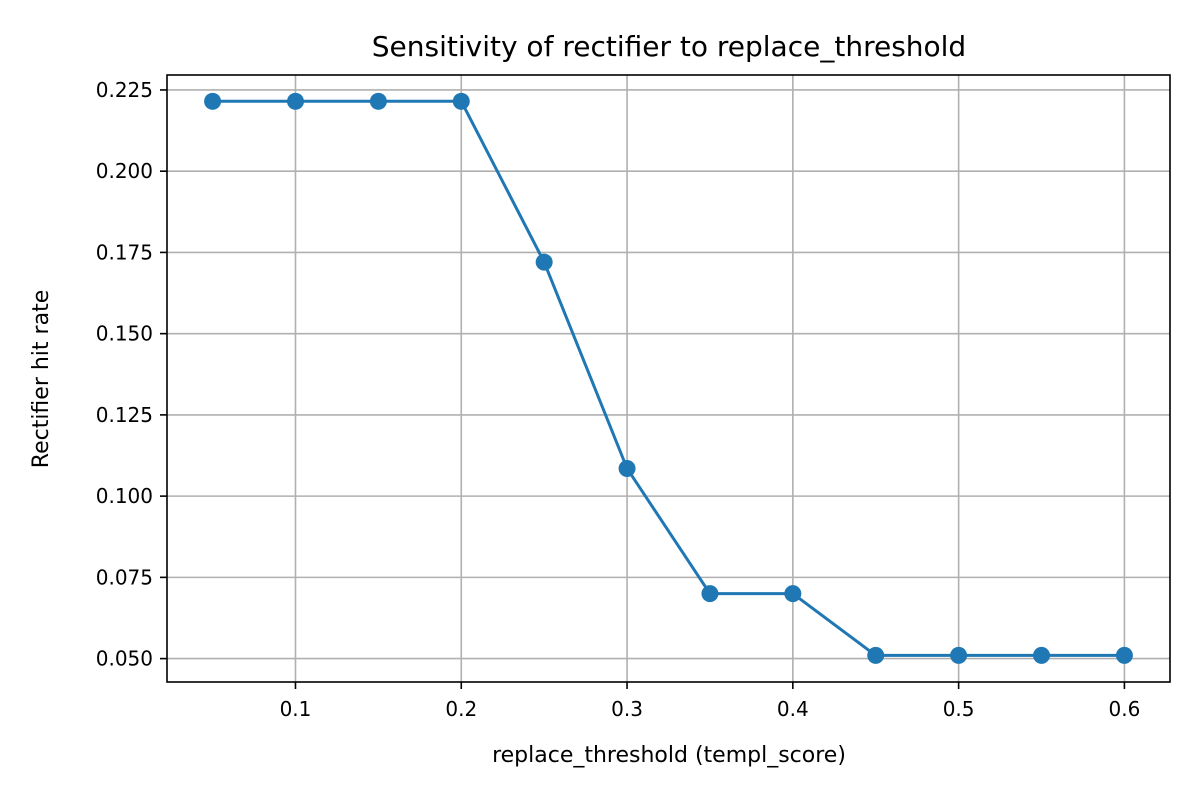 Image resolution: width=1200 pixels, height=800 pixels. I want to click on x-tick-label: 0.3, so click(627, 709).